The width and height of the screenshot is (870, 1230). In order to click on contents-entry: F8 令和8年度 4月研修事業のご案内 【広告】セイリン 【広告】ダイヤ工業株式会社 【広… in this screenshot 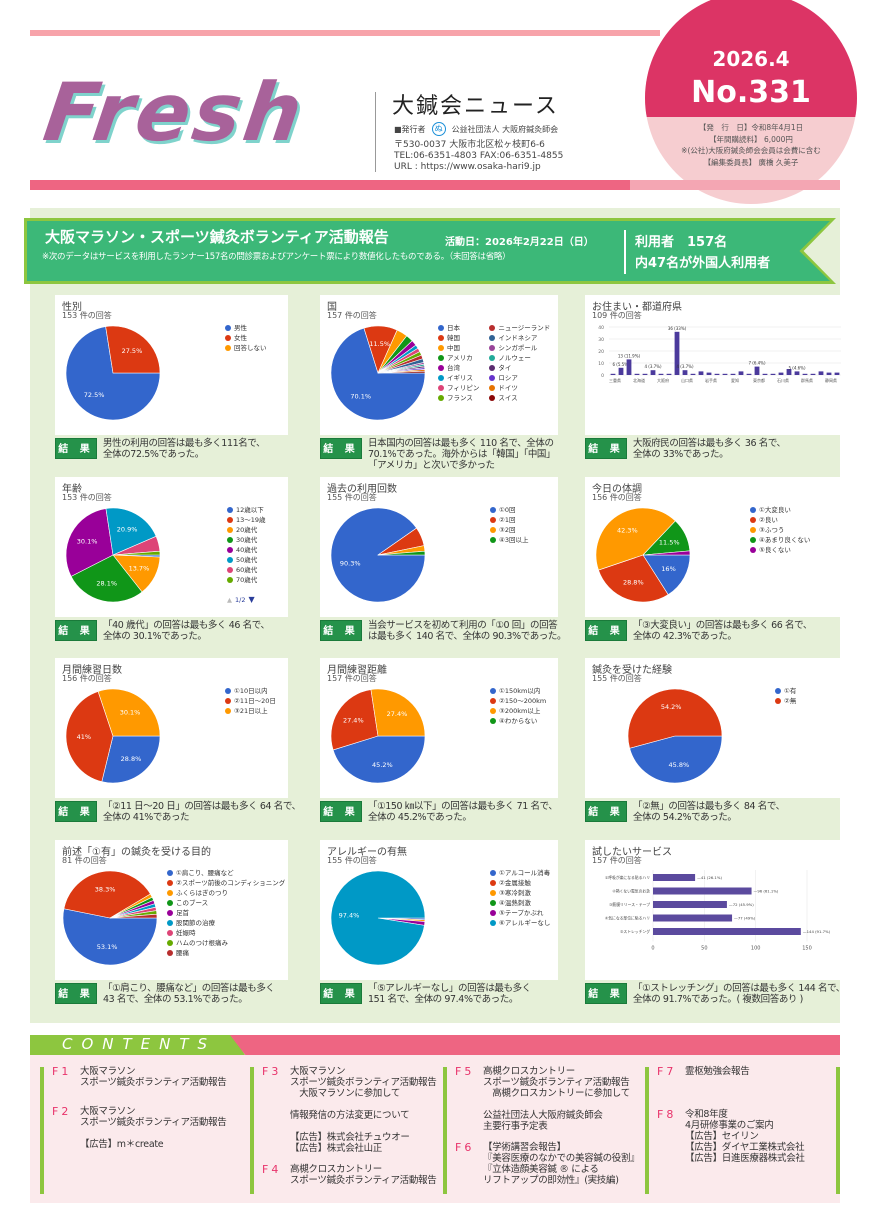, I will do `click(731, 1136)`.